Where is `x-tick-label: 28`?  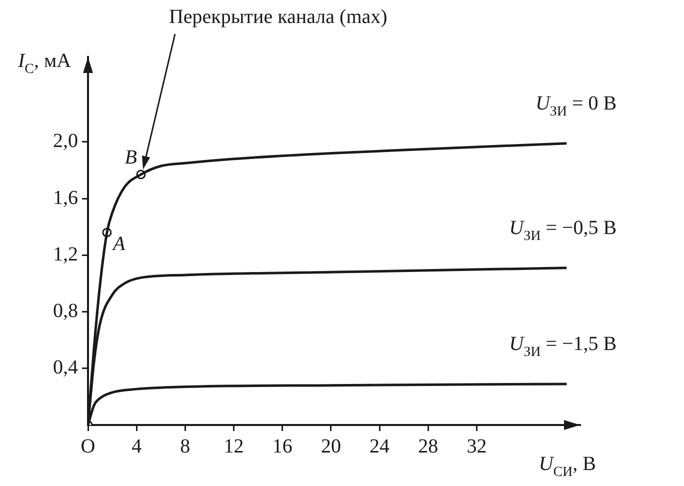
x-tick-label: 28 is located at coordinates (428, 446).